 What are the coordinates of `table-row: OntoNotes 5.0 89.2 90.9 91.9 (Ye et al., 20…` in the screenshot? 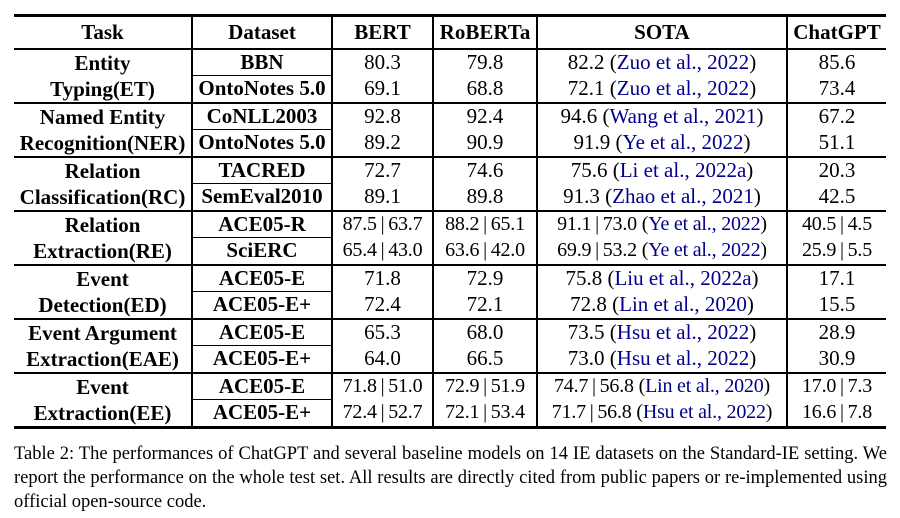 It's located at (450, 143).